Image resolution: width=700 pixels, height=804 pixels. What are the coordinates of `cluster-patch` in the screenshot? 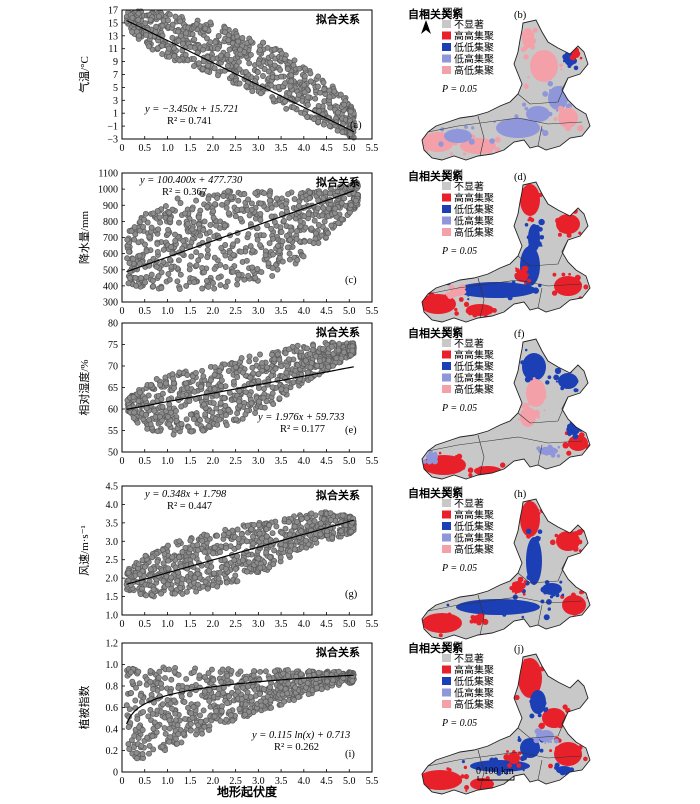 It's located at (534, 367).